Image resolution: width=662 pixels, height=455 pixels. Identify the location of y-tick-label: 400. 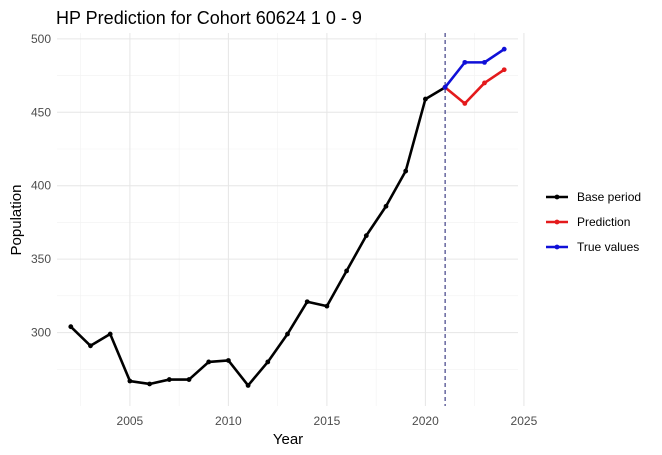
(41, 186).